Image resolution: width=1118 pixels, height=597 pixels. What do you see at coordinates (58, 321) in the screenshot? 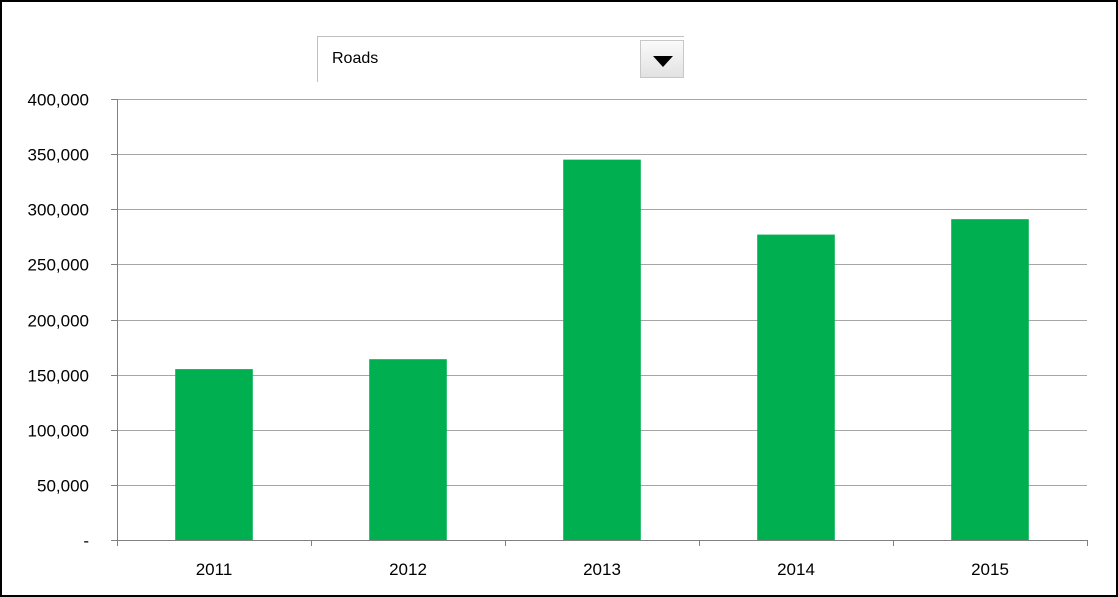
I see `y-tick-label: 200,000` at bounding box center [58, 321].